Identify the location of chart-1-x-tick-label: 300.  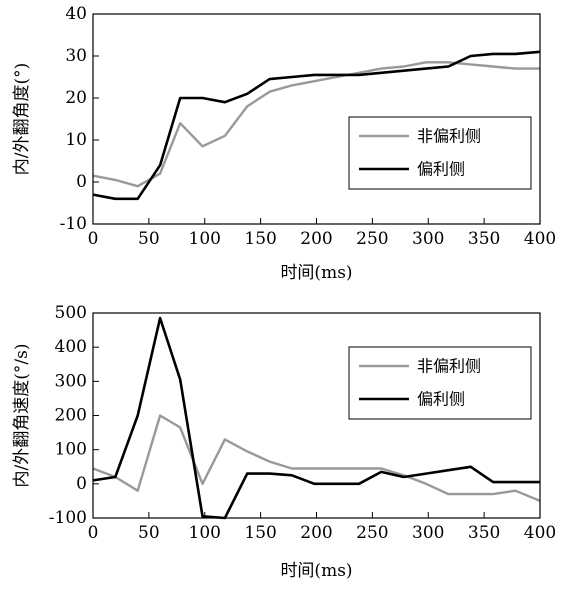
(428, 239).